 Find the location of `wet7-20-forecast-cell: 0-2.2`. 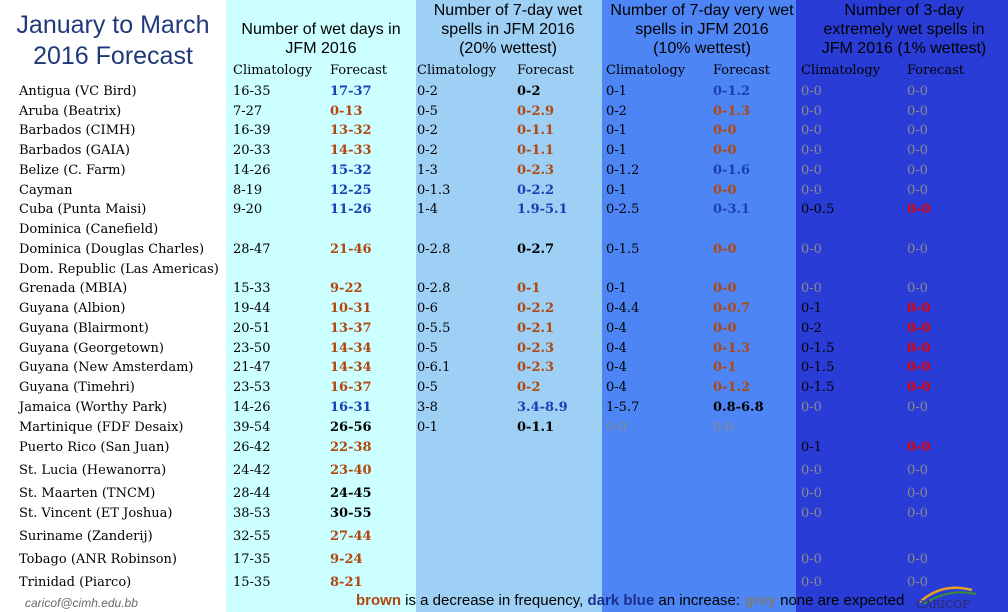

wet7-20-forecast-cell: 0-2.2 is located at coordinates (536, 308).